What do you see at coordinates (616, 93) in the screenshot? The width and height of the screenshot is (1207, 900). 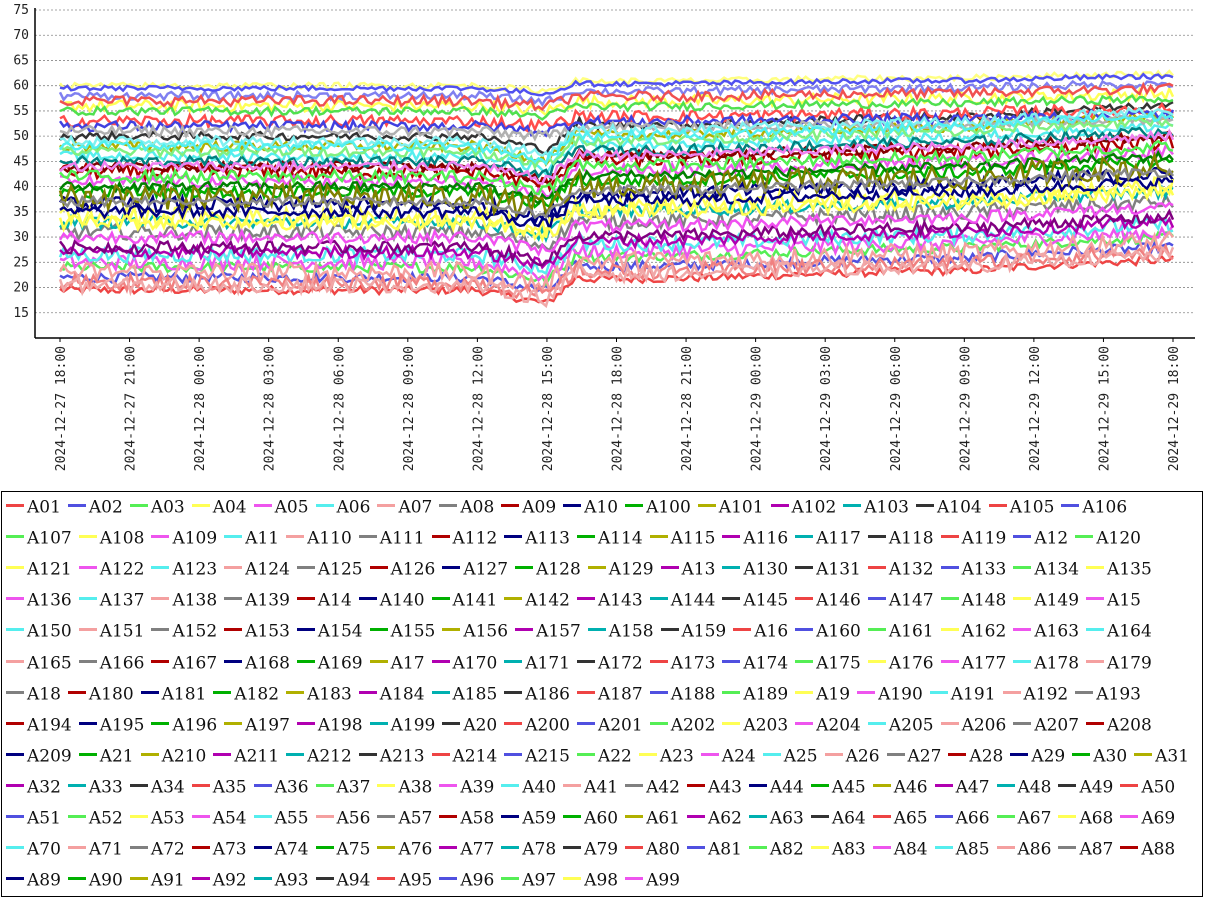 I see `series-line-a118` at bounding box center [616, 93].